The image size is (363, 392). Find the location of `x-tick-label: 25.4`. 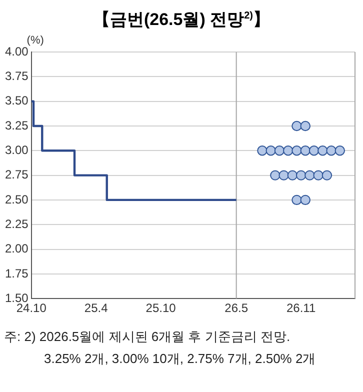

x-tick-label: 25.4 is located at coordinates (96, 308).